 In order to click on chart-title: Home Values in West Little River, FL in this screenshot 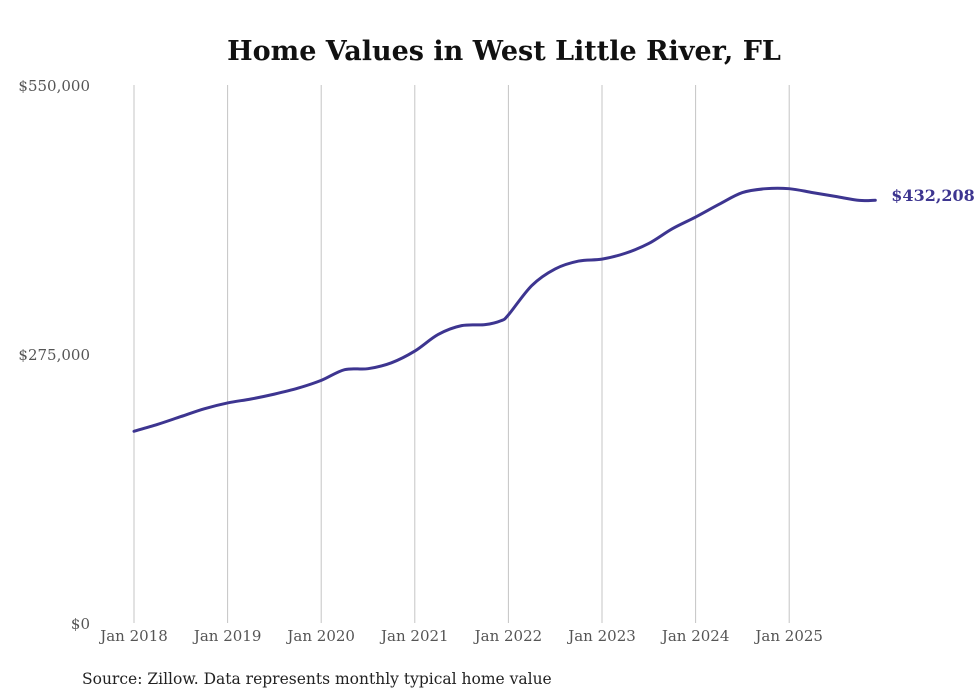, I will do `click(504, 51)`.